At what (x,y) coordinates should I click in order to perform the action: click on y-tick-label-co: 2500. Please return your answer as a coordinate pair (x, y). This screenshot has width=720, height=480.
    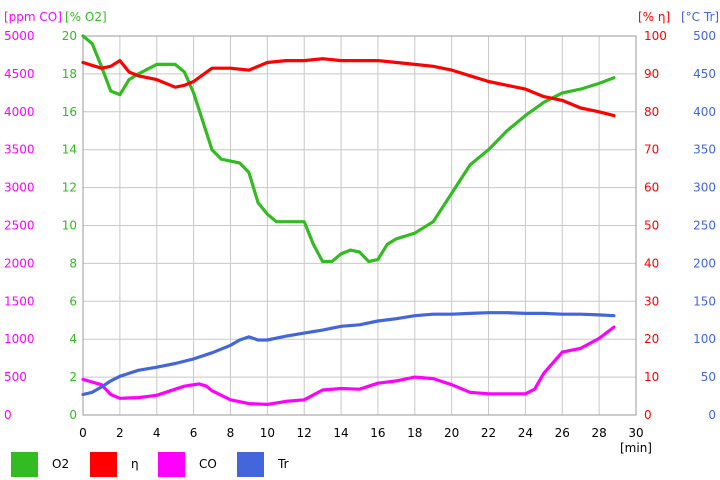
    Looking at the image, I should click on (19, 226).